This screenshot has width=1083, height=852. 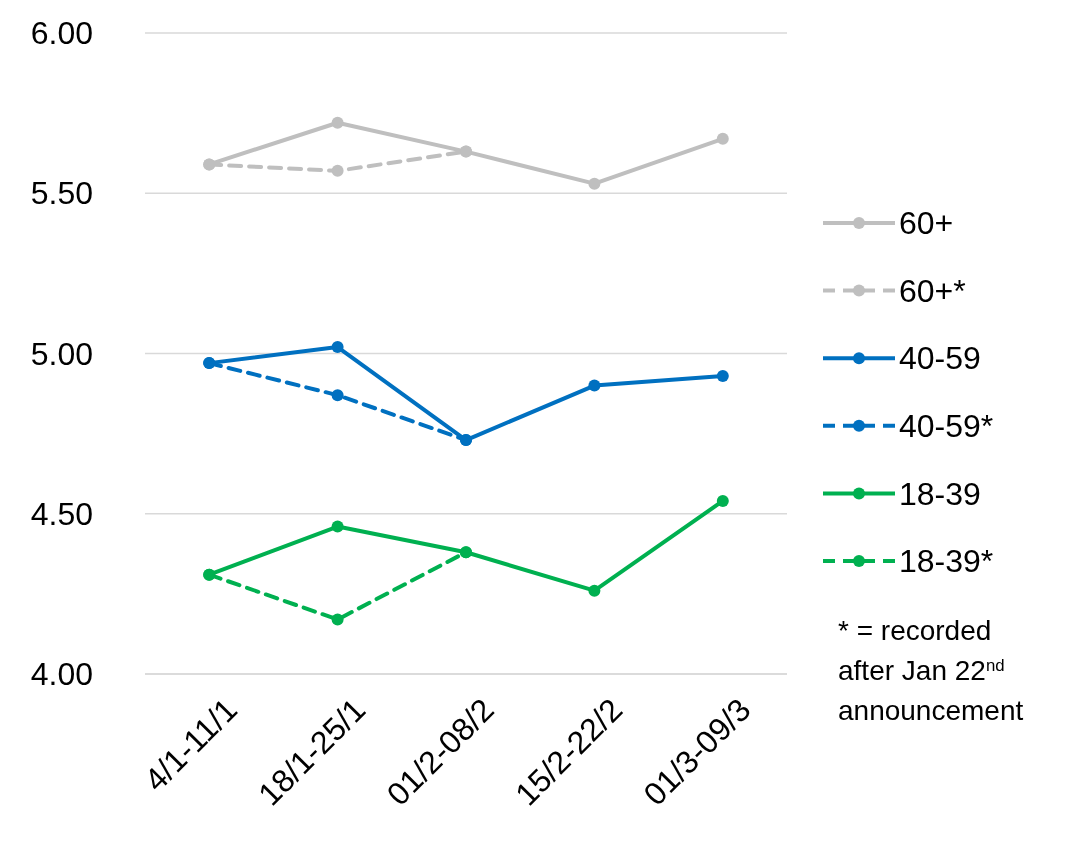 What do you see at coordinates (61, 33) in the screenshot?
I see `y-tick-label: 6.00` at bounding box center [61, 33].